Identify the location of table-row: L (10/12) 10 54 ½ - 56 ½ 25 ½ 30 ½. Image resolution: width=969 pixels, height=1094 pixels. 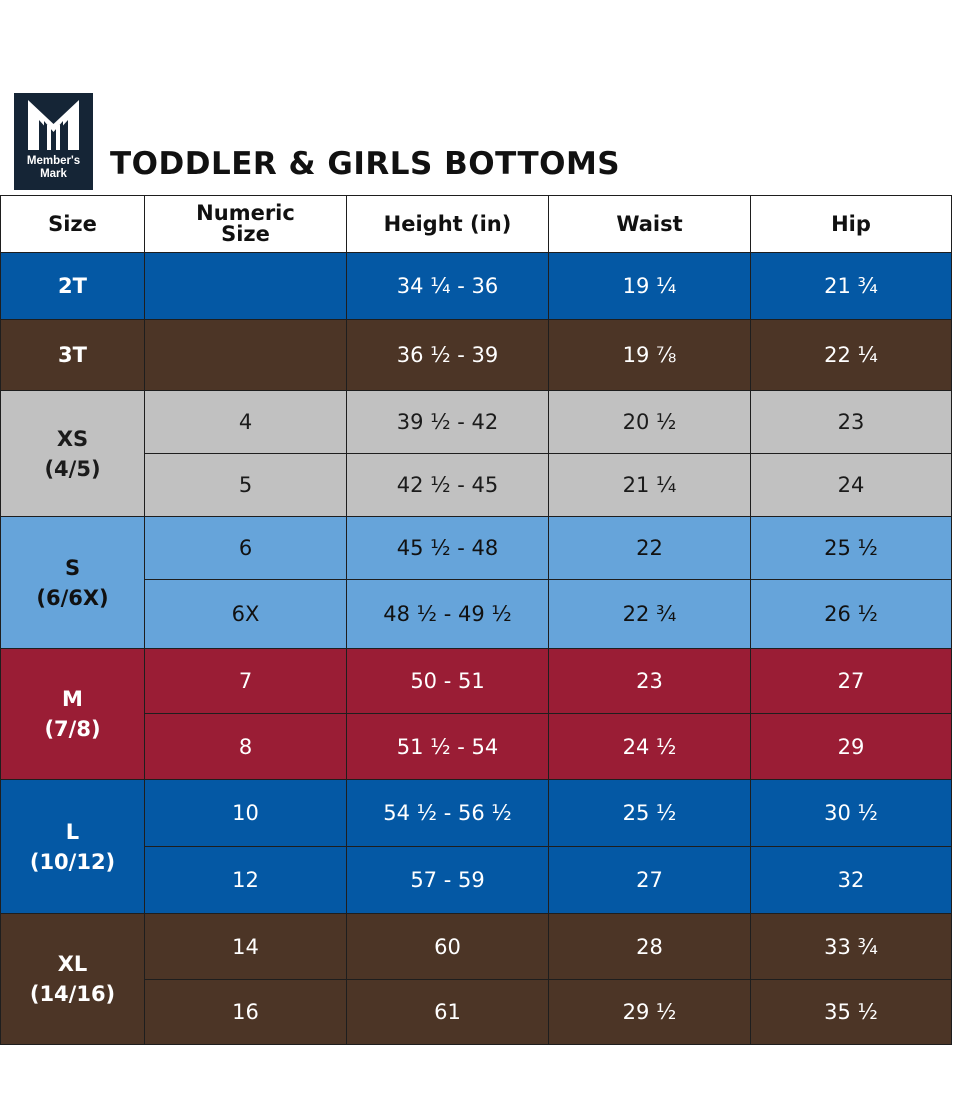
(476, 846).